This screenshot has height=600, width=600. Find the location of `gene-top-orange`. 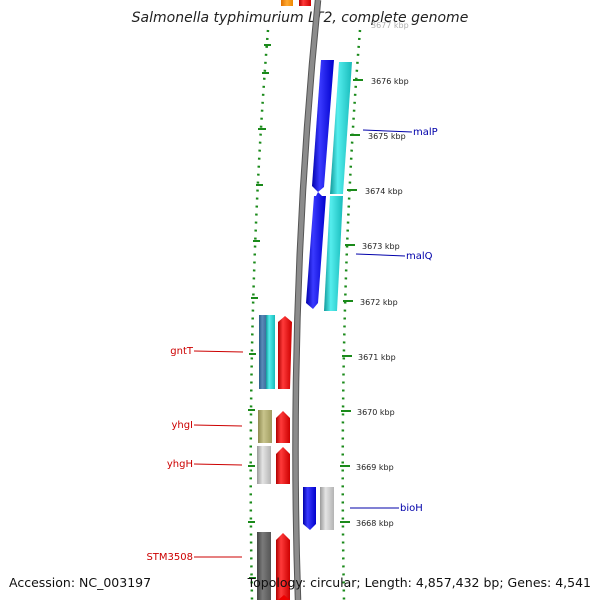

gene-top-orange is located at coordinates (287, 3).